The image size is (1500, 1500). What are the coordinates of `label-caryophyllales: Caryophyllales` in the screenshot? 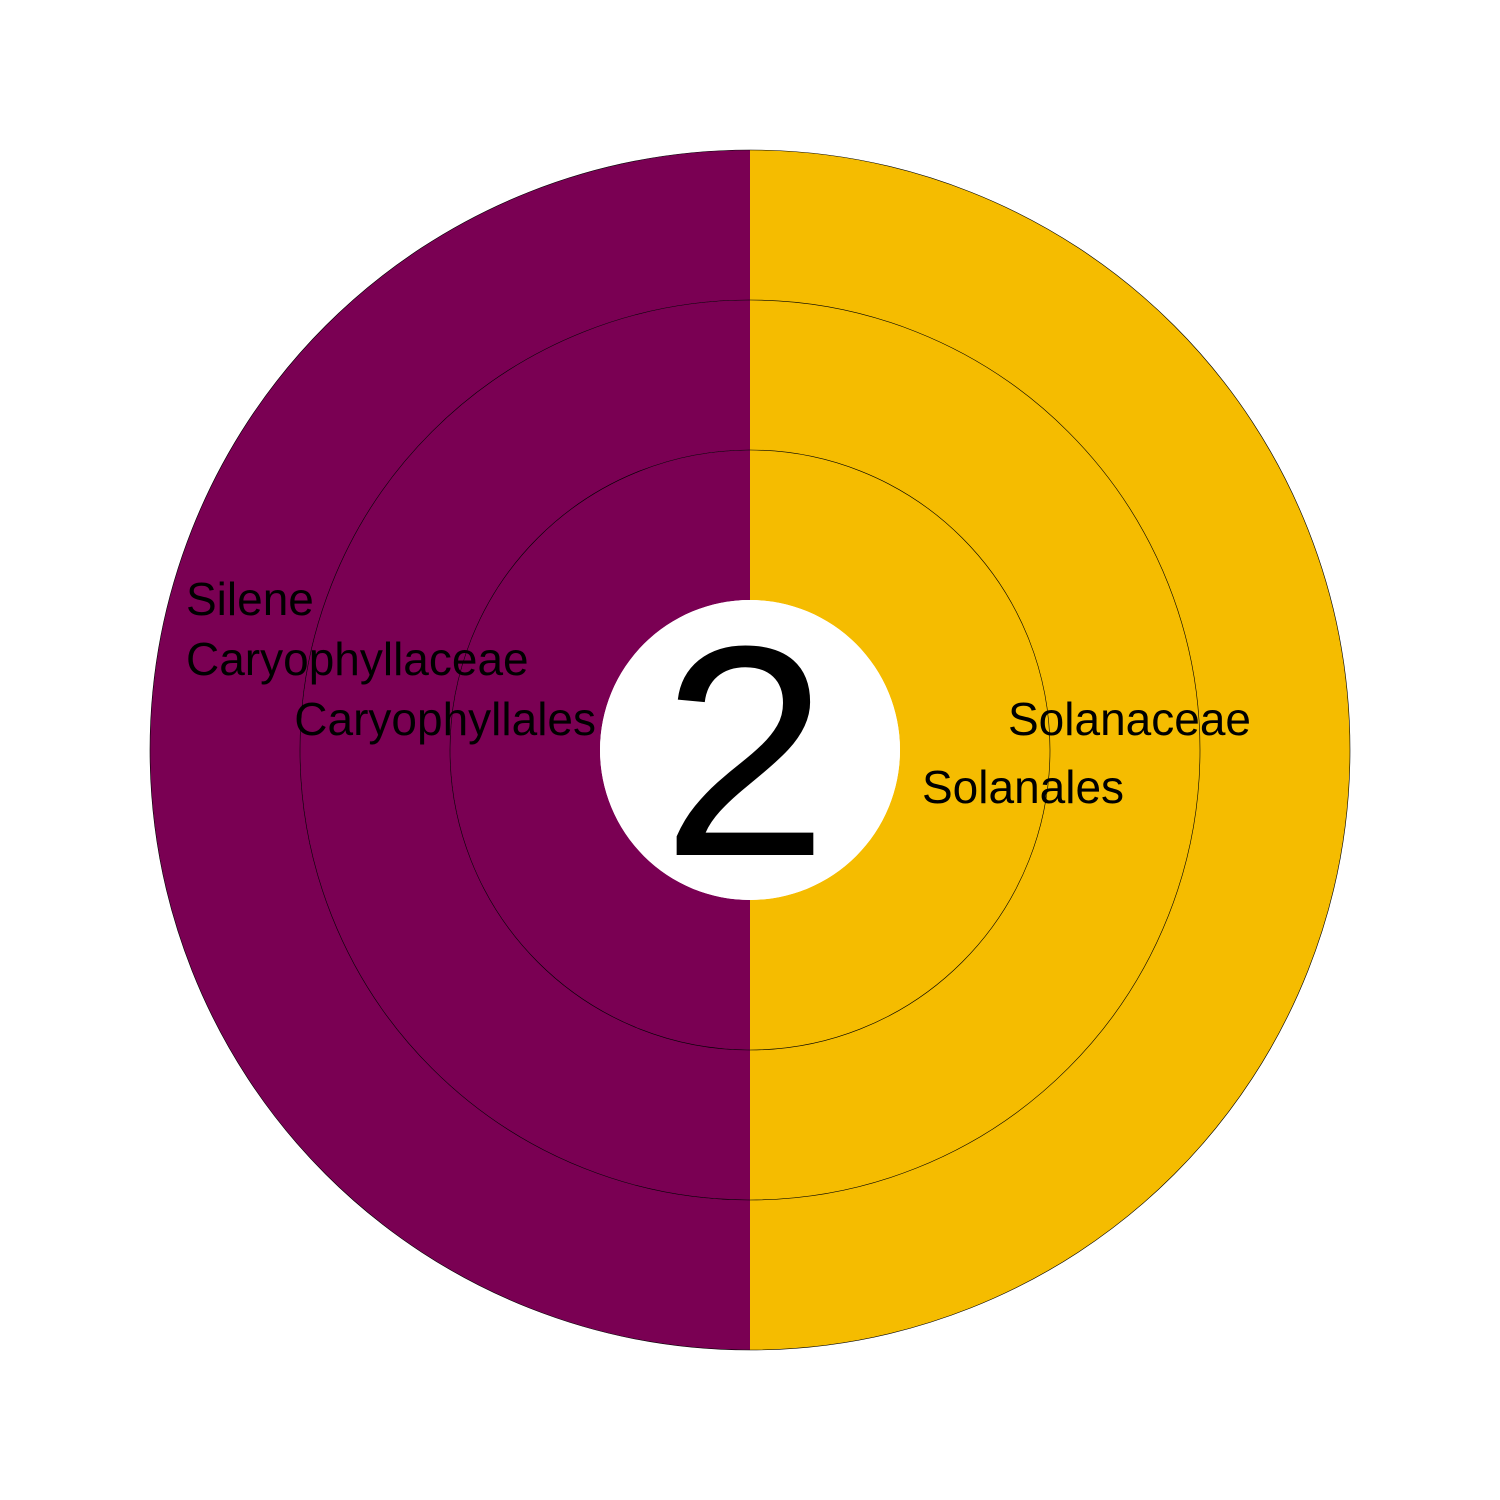 It's located at (445, 719).